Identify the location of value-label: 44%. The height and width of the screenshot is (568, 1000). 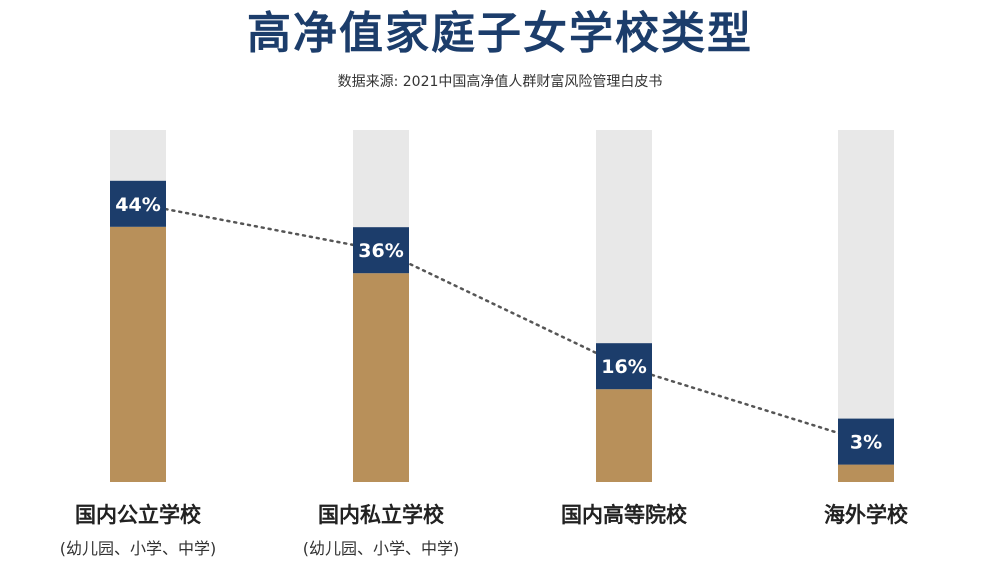
(137, 205).